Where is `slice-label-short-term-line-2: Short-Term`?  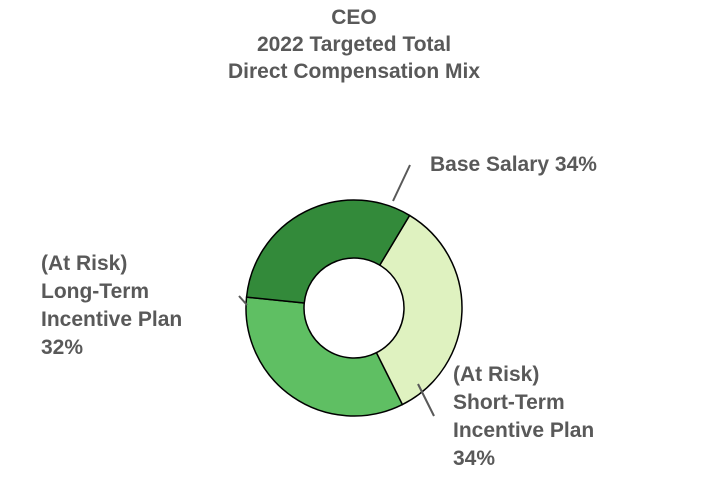
slice-label-short-term-line-2: Short-Term is located at coordinates (509, 402).